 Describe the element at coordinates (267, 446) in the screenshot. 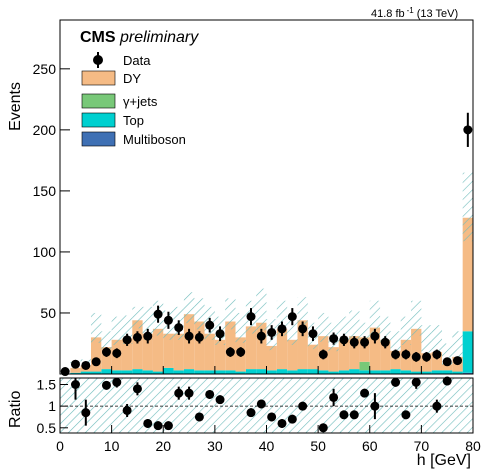

I see `x-tick-label: 40` at that location.